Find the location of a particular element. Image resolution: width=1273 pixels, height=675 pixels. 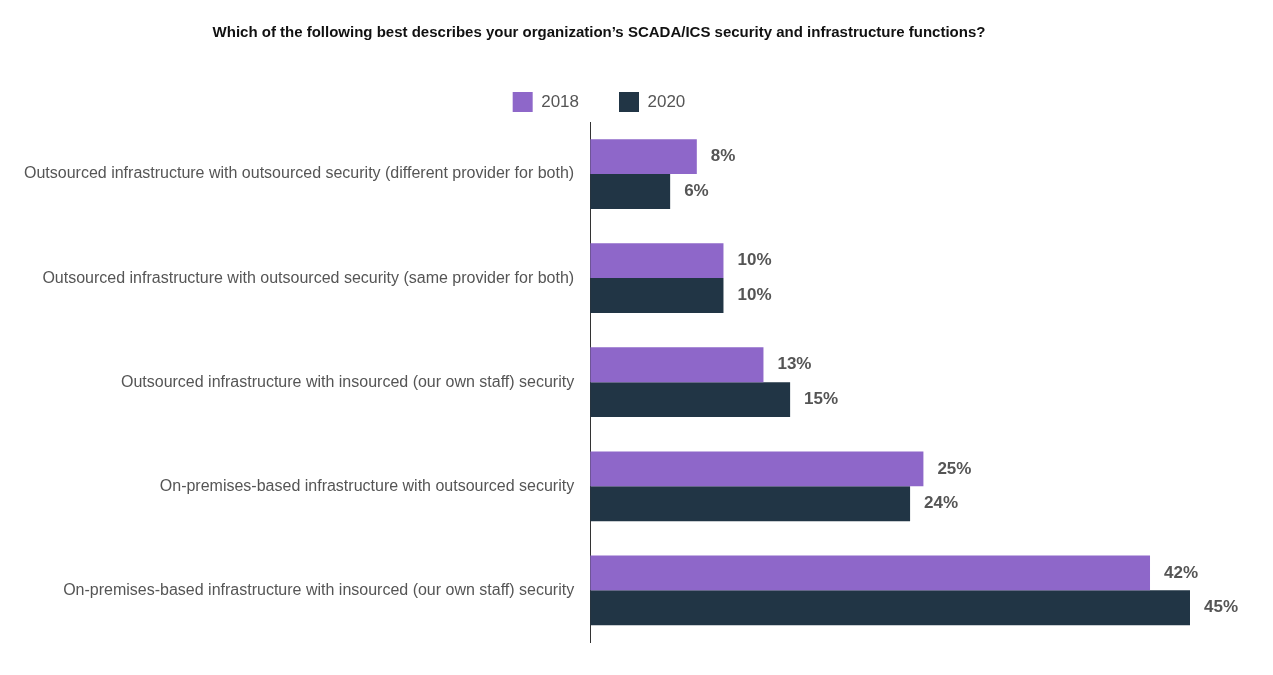

chart-title: Which of the following best describes your organization’s SCADA/ICS security and infrastructure functions? is located at coordinates (599, 32).